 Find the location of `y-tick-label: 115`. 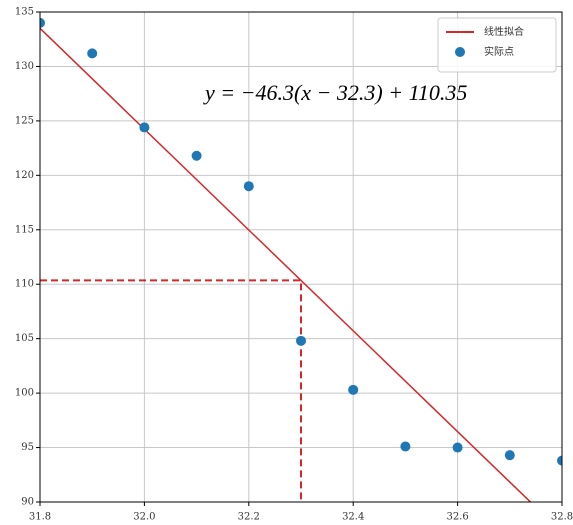

y-tick-label: 115 is located at coordinates (24, 229).